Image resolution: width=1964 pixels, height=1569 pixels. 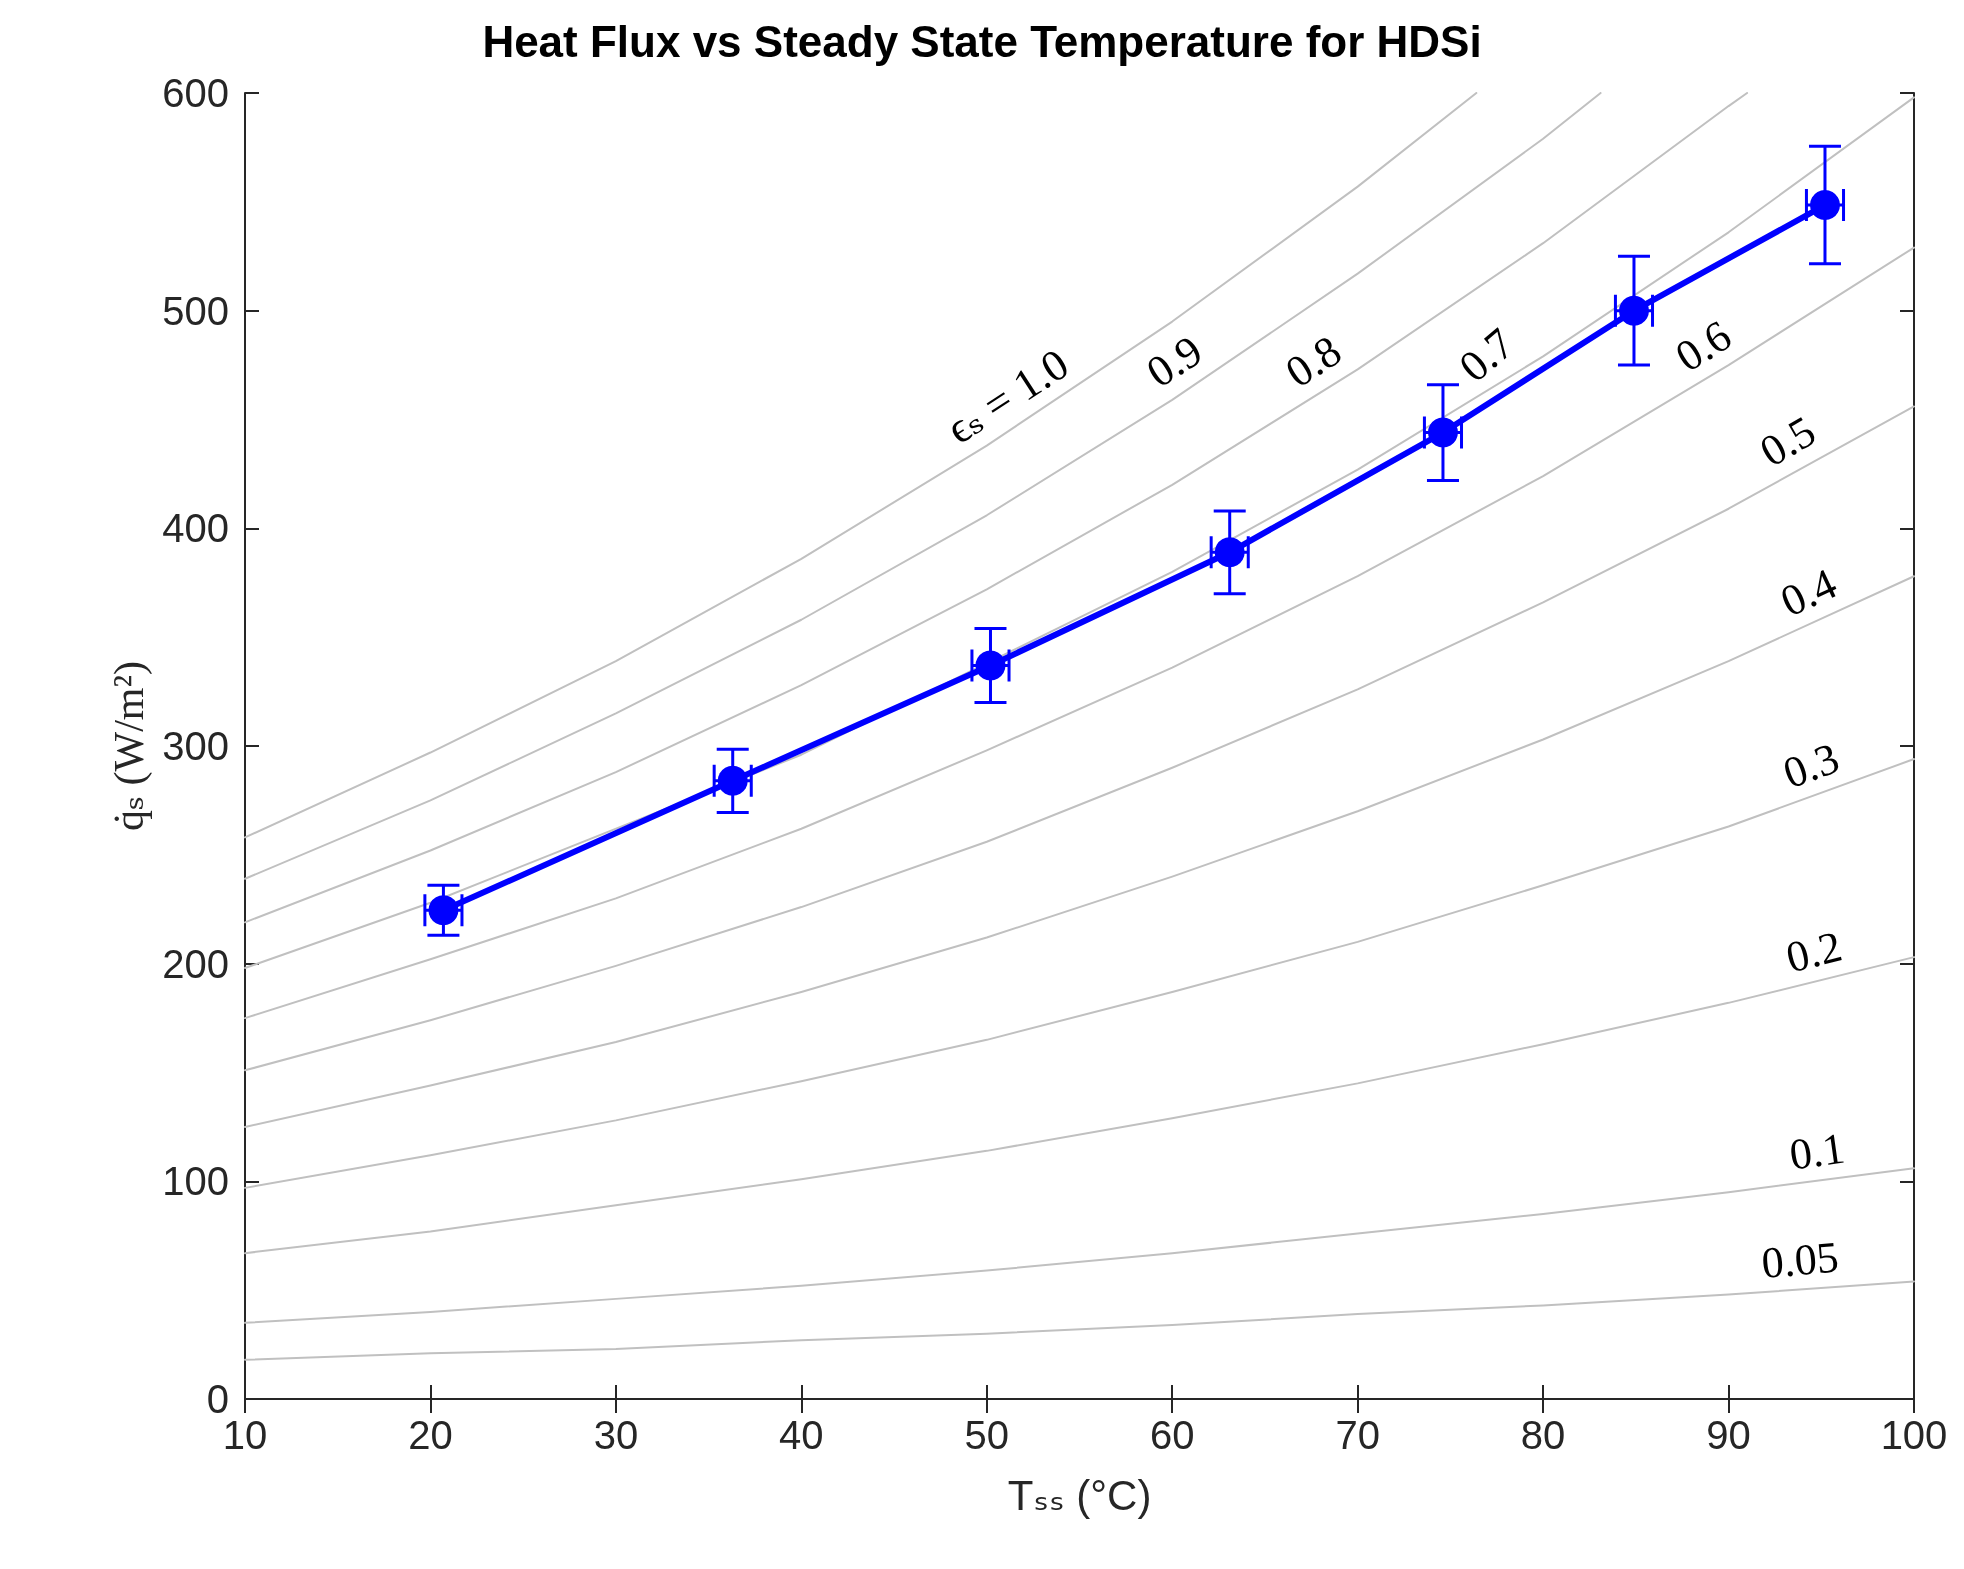 What do you see at coordinates (195, 963) in the screenshot?
I see `y-tick-label: 200` at bounding box center [195, 963].